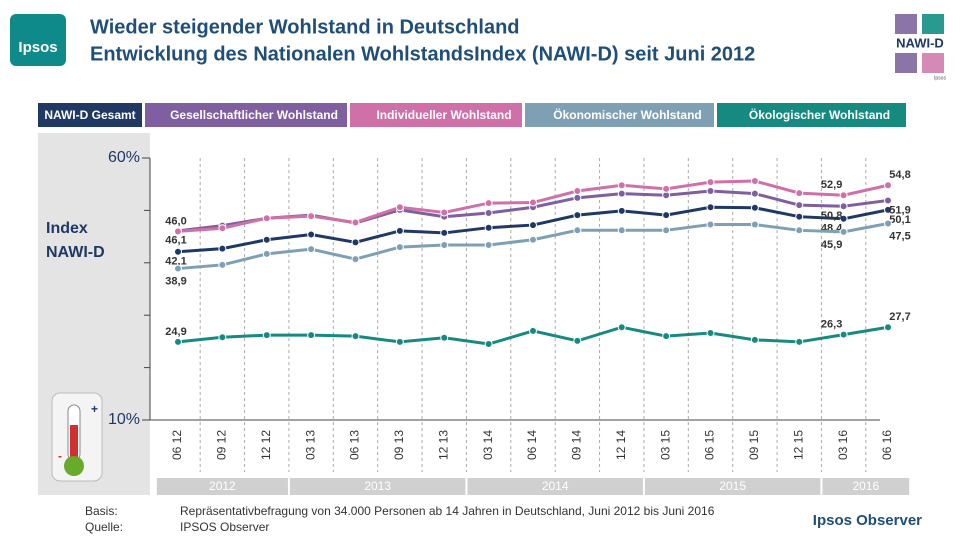 The width and height of the screenshot is (960, 540). What do you see at coordinates (222, 445) in the screenshot?
I see `x-tick-label: 09 12` at bounding box center [222, 445].